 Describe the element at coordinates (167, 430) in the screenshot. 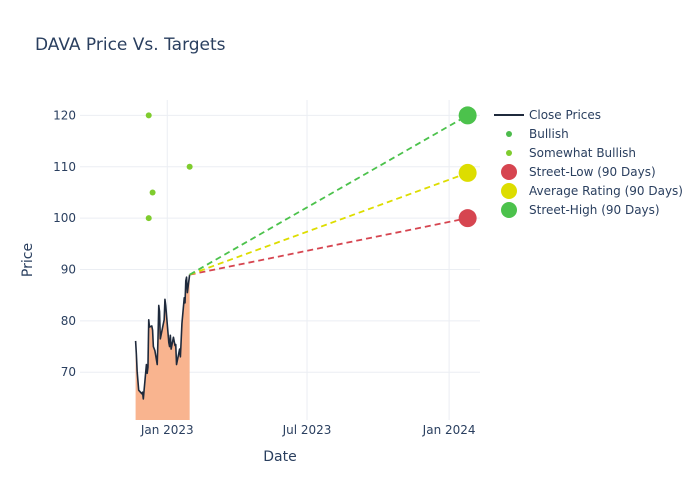

I see `x-tick-label: Jan 2023` at that location.